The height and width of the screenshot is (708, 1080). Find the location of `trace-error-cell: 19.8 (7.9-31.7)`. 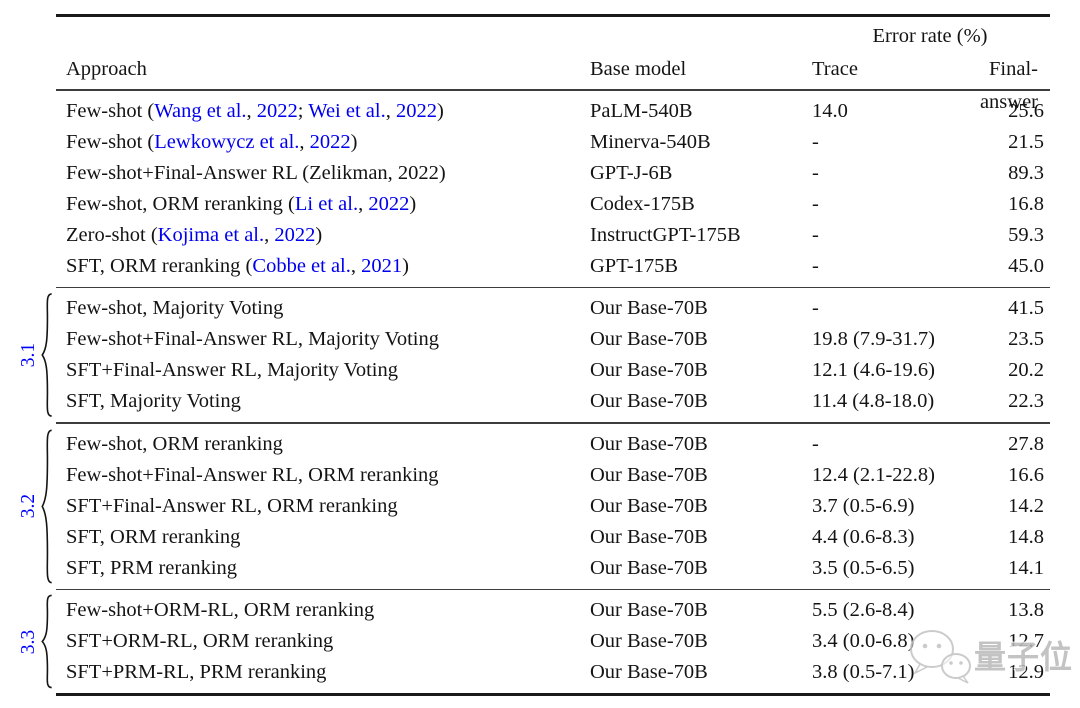

trace-error-cell: 19.8 (7.9-31.7) is located at coordinates (873, 339).